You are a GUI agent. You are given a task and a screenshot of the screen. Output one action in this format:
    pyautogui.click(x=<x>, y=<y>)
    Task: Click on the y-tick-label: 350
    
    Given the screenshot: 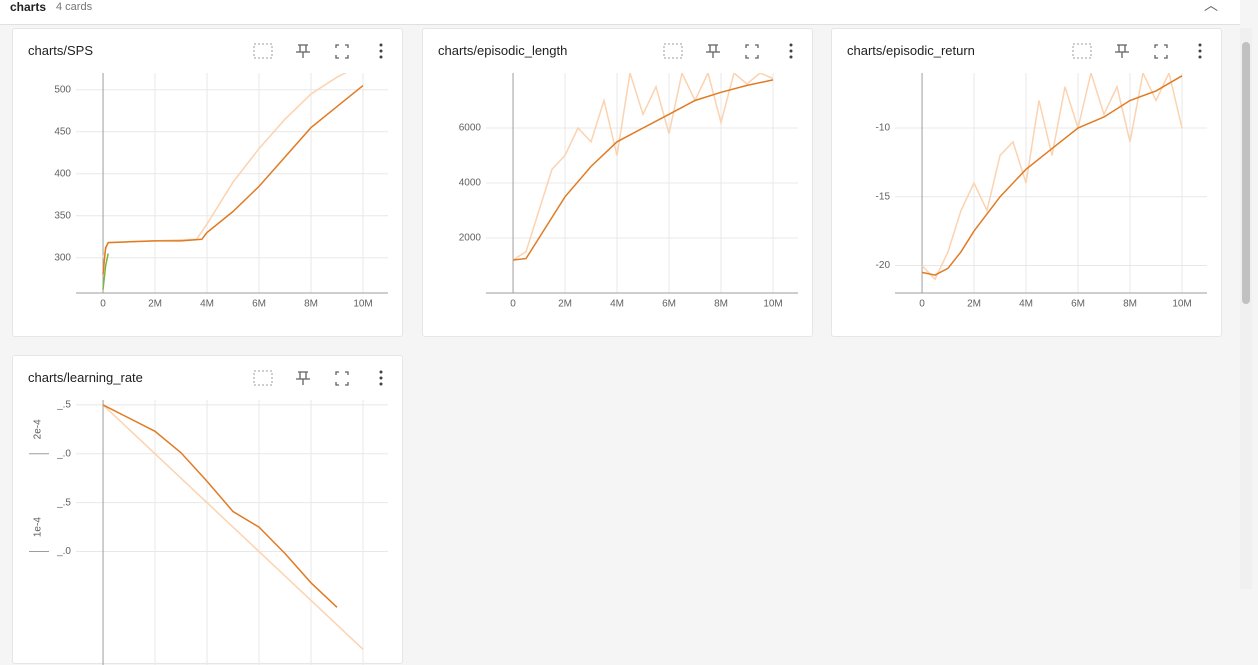 What is the action you would take?
    pyautogui.click(x=62, y=215)
    